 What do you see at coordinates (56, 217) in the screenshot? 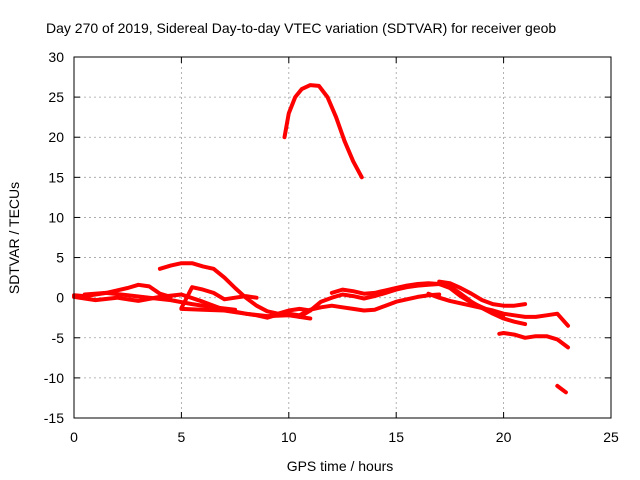
I see `y-tick-label: 10` at bounding box center [56, 217].